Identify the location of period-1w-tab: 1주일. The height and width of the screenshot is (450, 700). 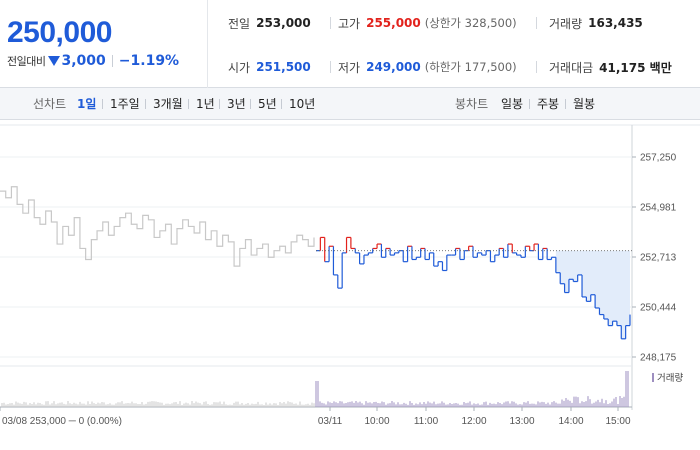
(125, 104).